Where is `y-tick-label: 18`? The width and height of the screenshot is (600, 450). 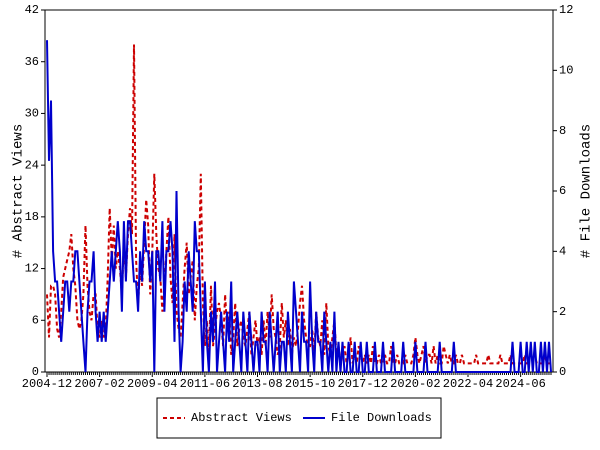 y-tick-label: 18 is located at coordinates (32, 217).